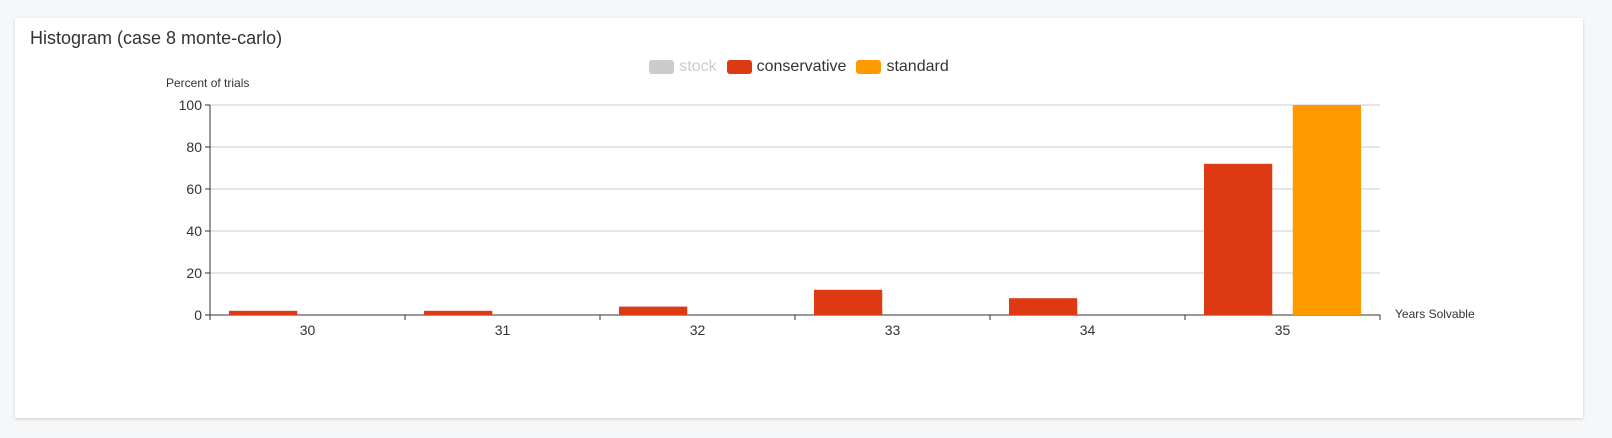 This screenshot has width=1612, height=438. What do you see at coordinates (194, 231) in the screenshot?
I see `y-tick-label: 40` at bounding box center [194, 231].